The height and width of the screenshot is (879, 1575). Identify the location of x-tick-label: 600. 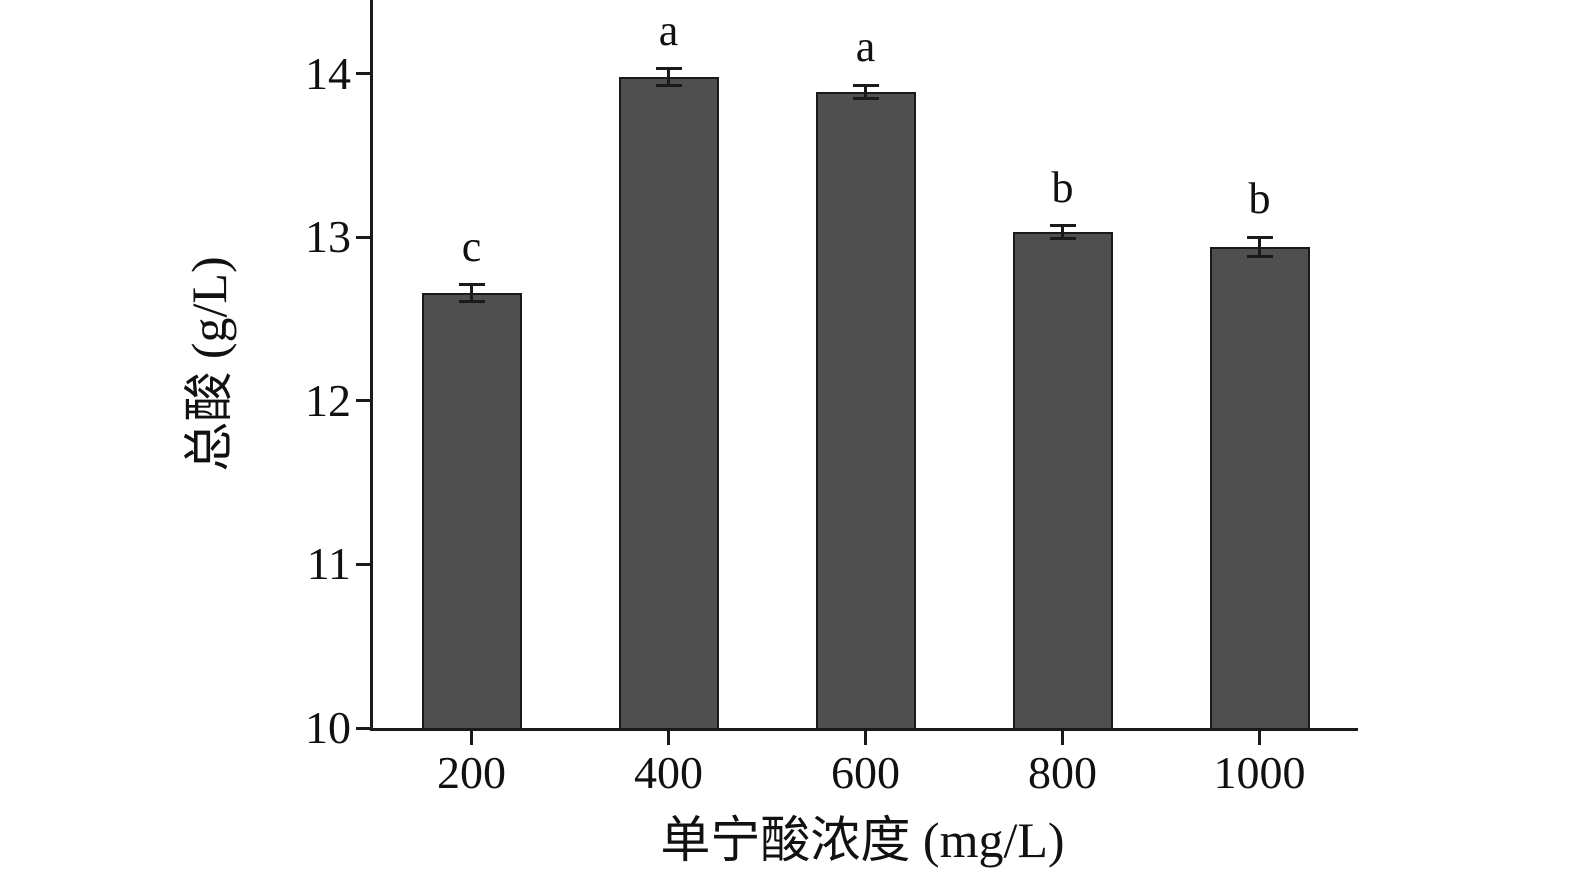
(865, 772).